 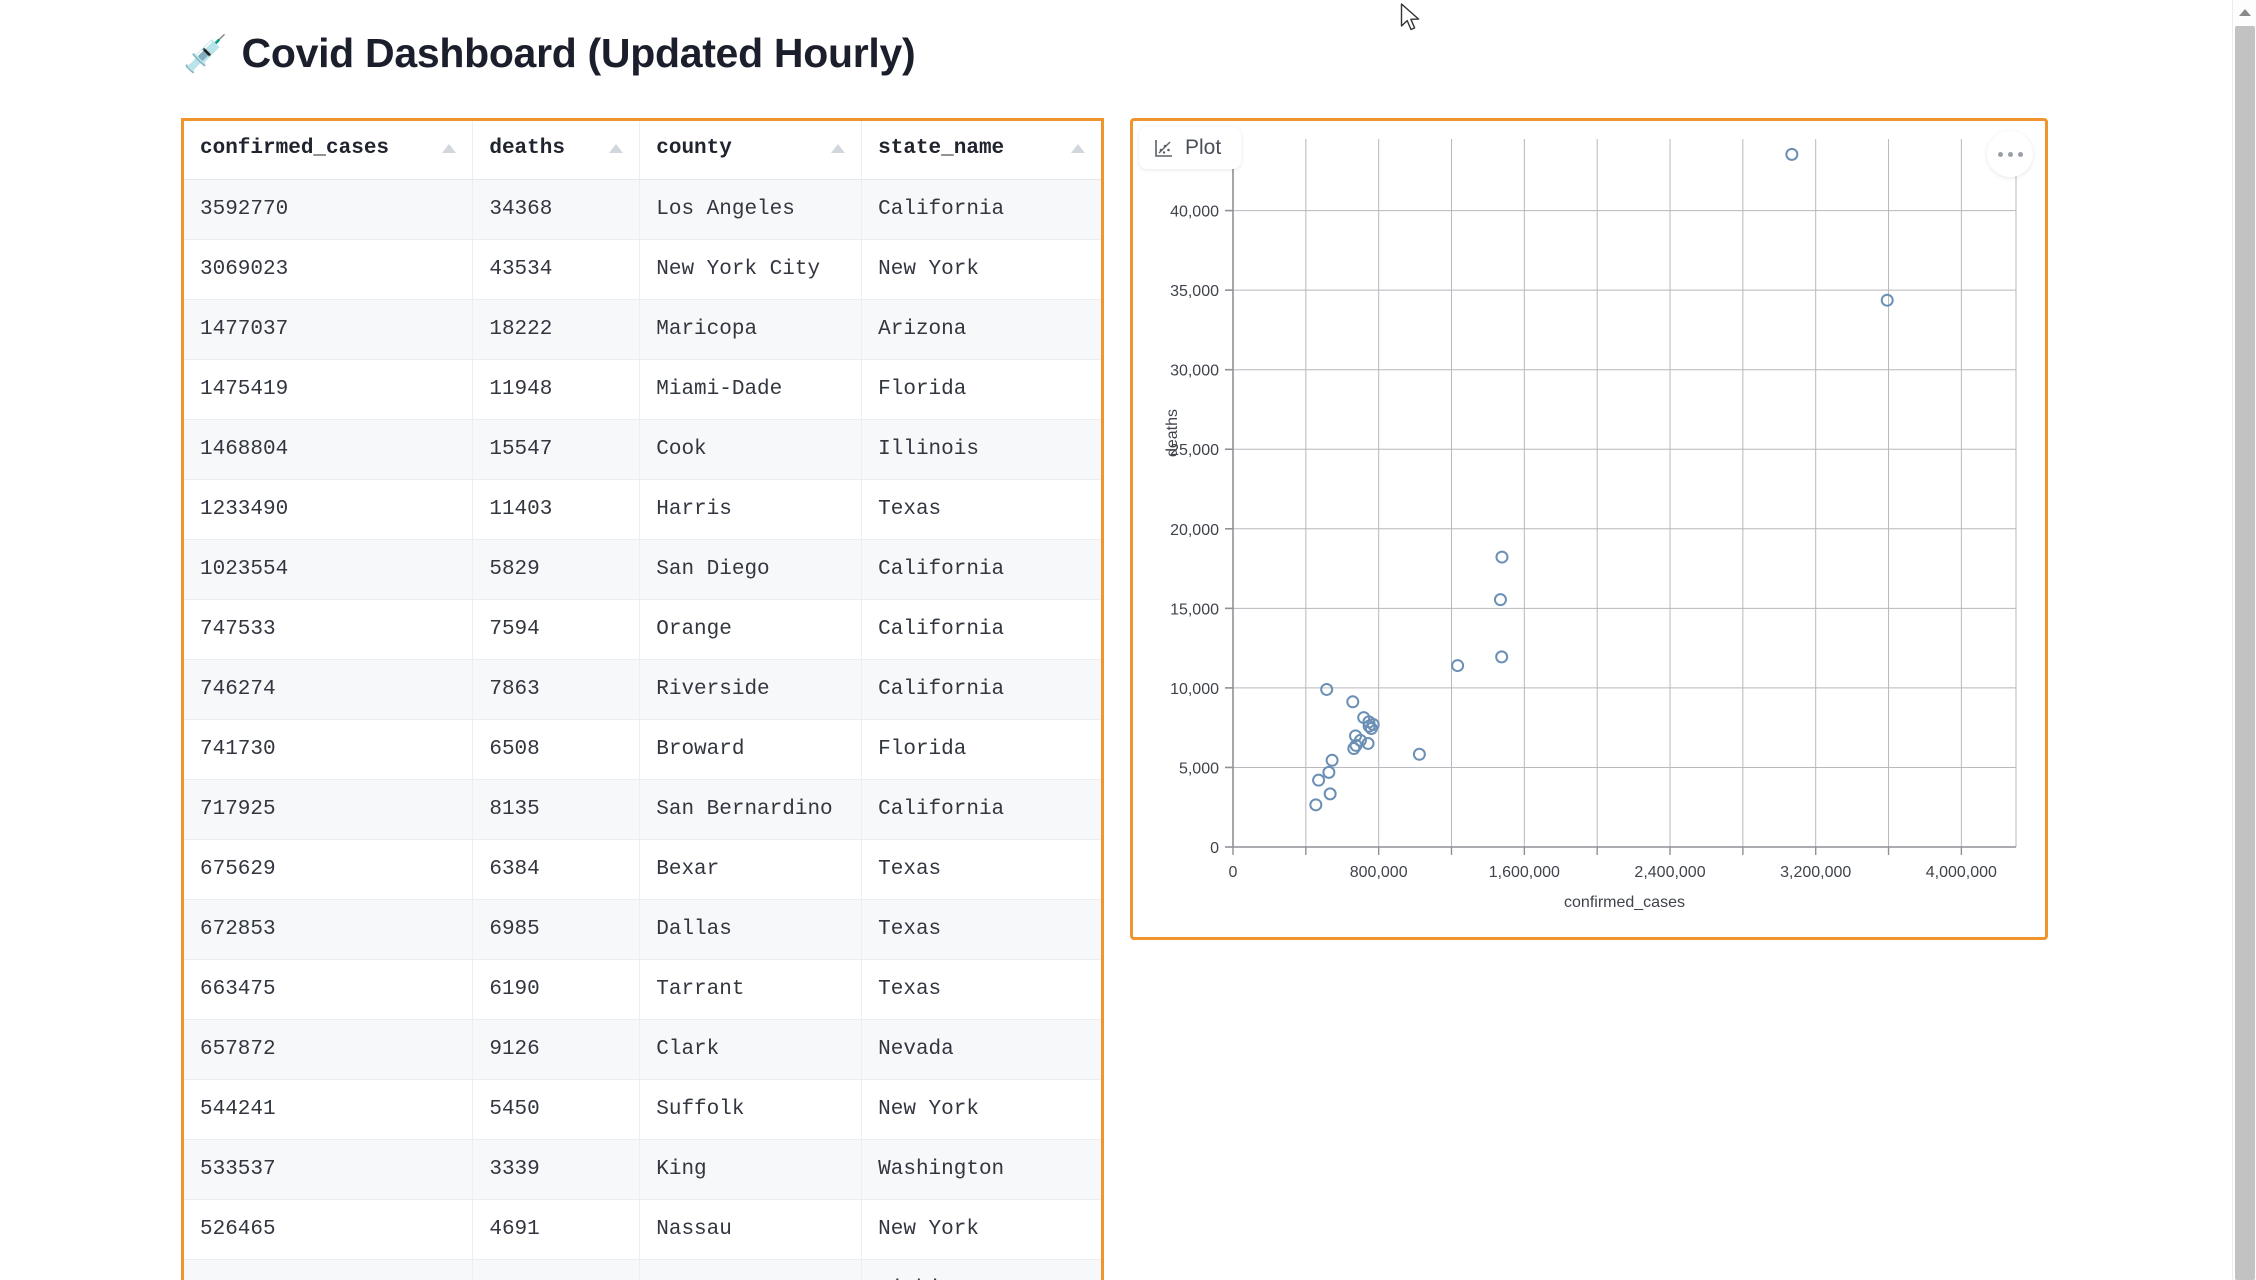 I want to click on x-tick-label: 0, so click(x=1233, y=872).